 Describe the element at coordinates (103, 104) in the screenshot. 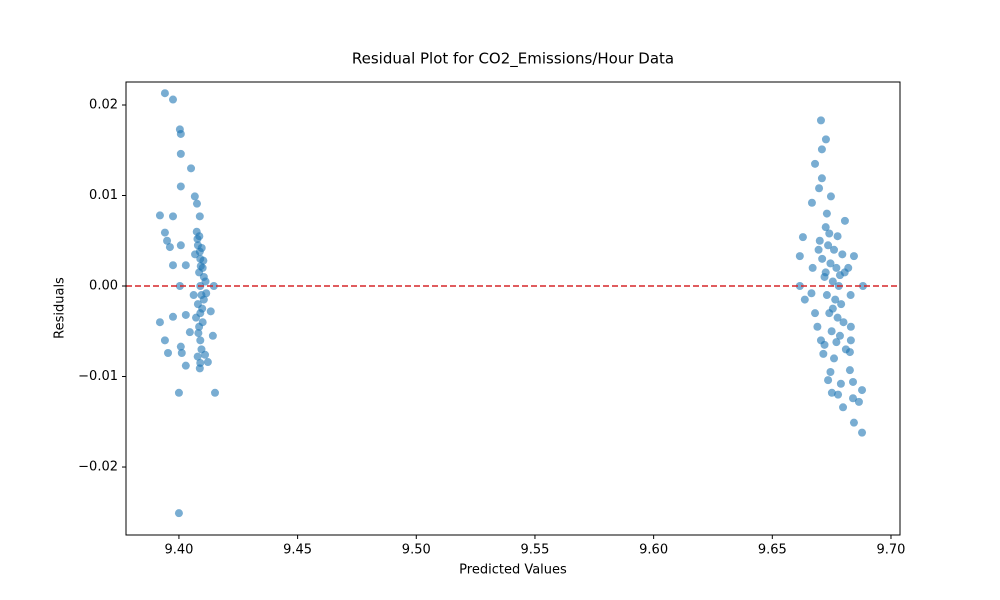

I see `y-tick-label: 0.02` at that location.